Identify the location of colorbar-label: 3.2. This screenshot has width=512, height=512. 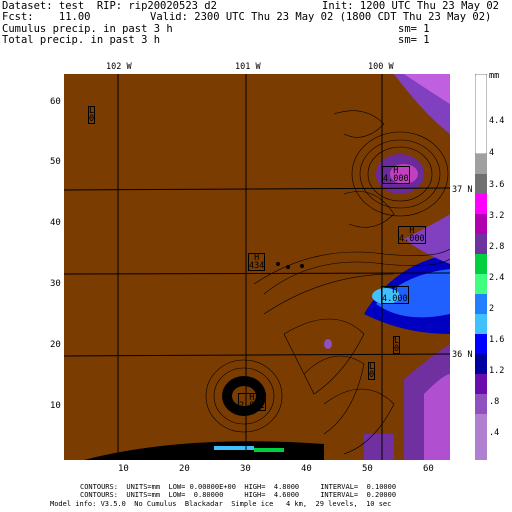
(497, 216).